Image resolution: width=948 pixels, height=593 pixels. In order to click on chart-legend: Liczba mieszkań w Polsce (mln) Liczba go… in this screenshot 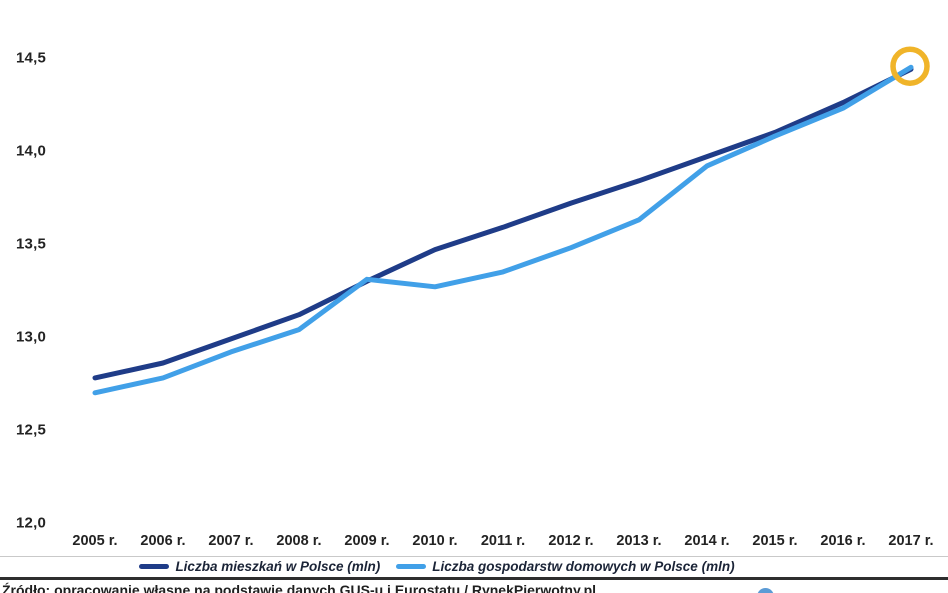, I will do `click(455, 566)`.